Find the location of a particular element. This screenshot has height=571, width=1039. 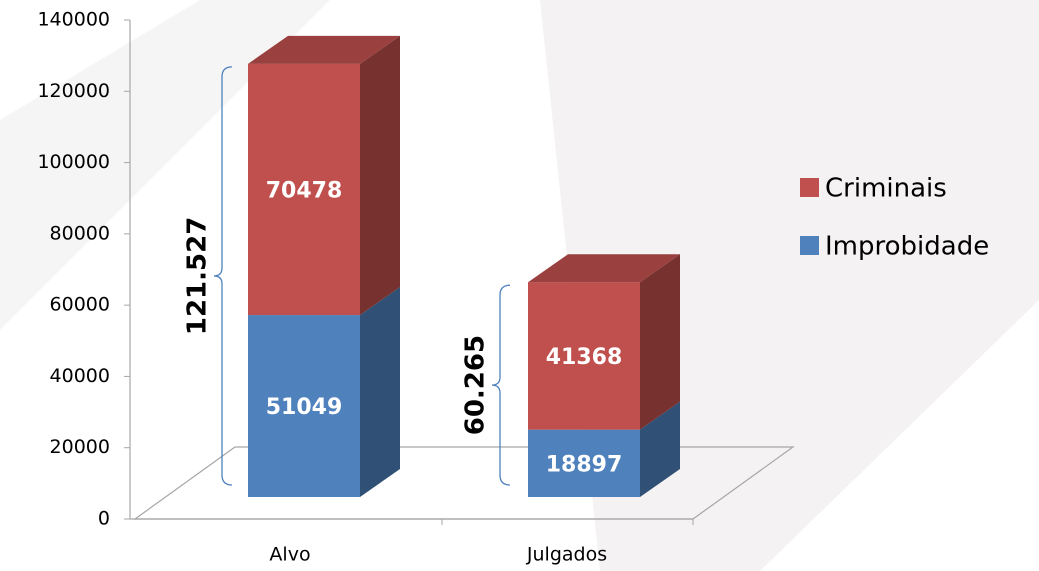

y-tick-label: 20000 is located at coordinates (80, 447).